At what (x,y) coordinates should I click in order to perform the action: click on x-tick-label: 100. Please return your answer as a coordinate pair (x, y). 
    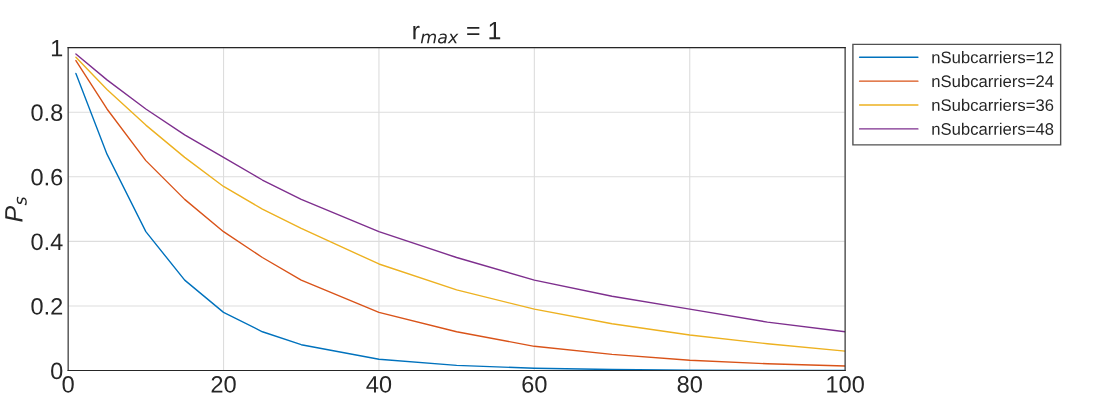
    Looking at the image, I should click on (845, 384).